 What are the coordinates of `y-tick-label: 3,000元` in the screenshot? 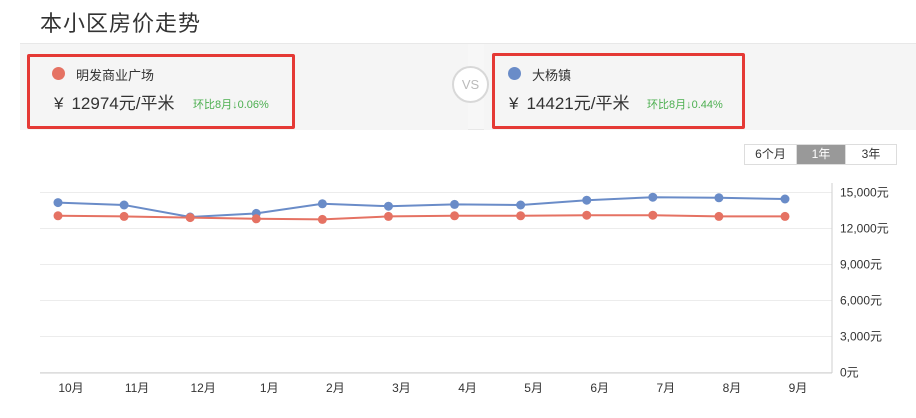 It's located at (861, 337).